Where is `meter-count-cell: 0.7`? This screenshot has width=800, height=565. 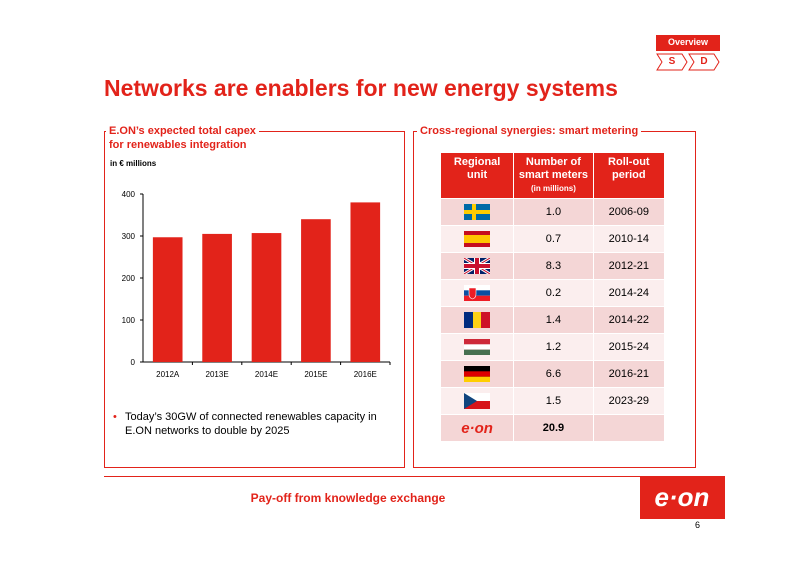 meter-count-cell: 0.7 is located at coordinates (553, 239).